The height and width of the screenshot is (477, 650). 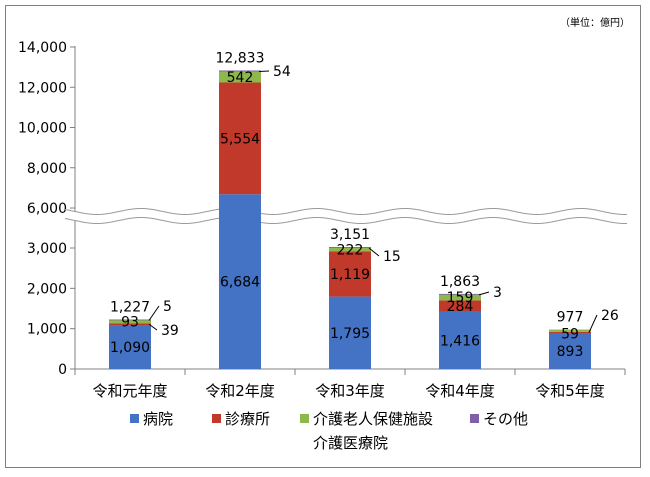 What do you see at coordinates (350, 235) in the screenshot?
I see `total-label: 3,151` at bounding box center [350, 235].